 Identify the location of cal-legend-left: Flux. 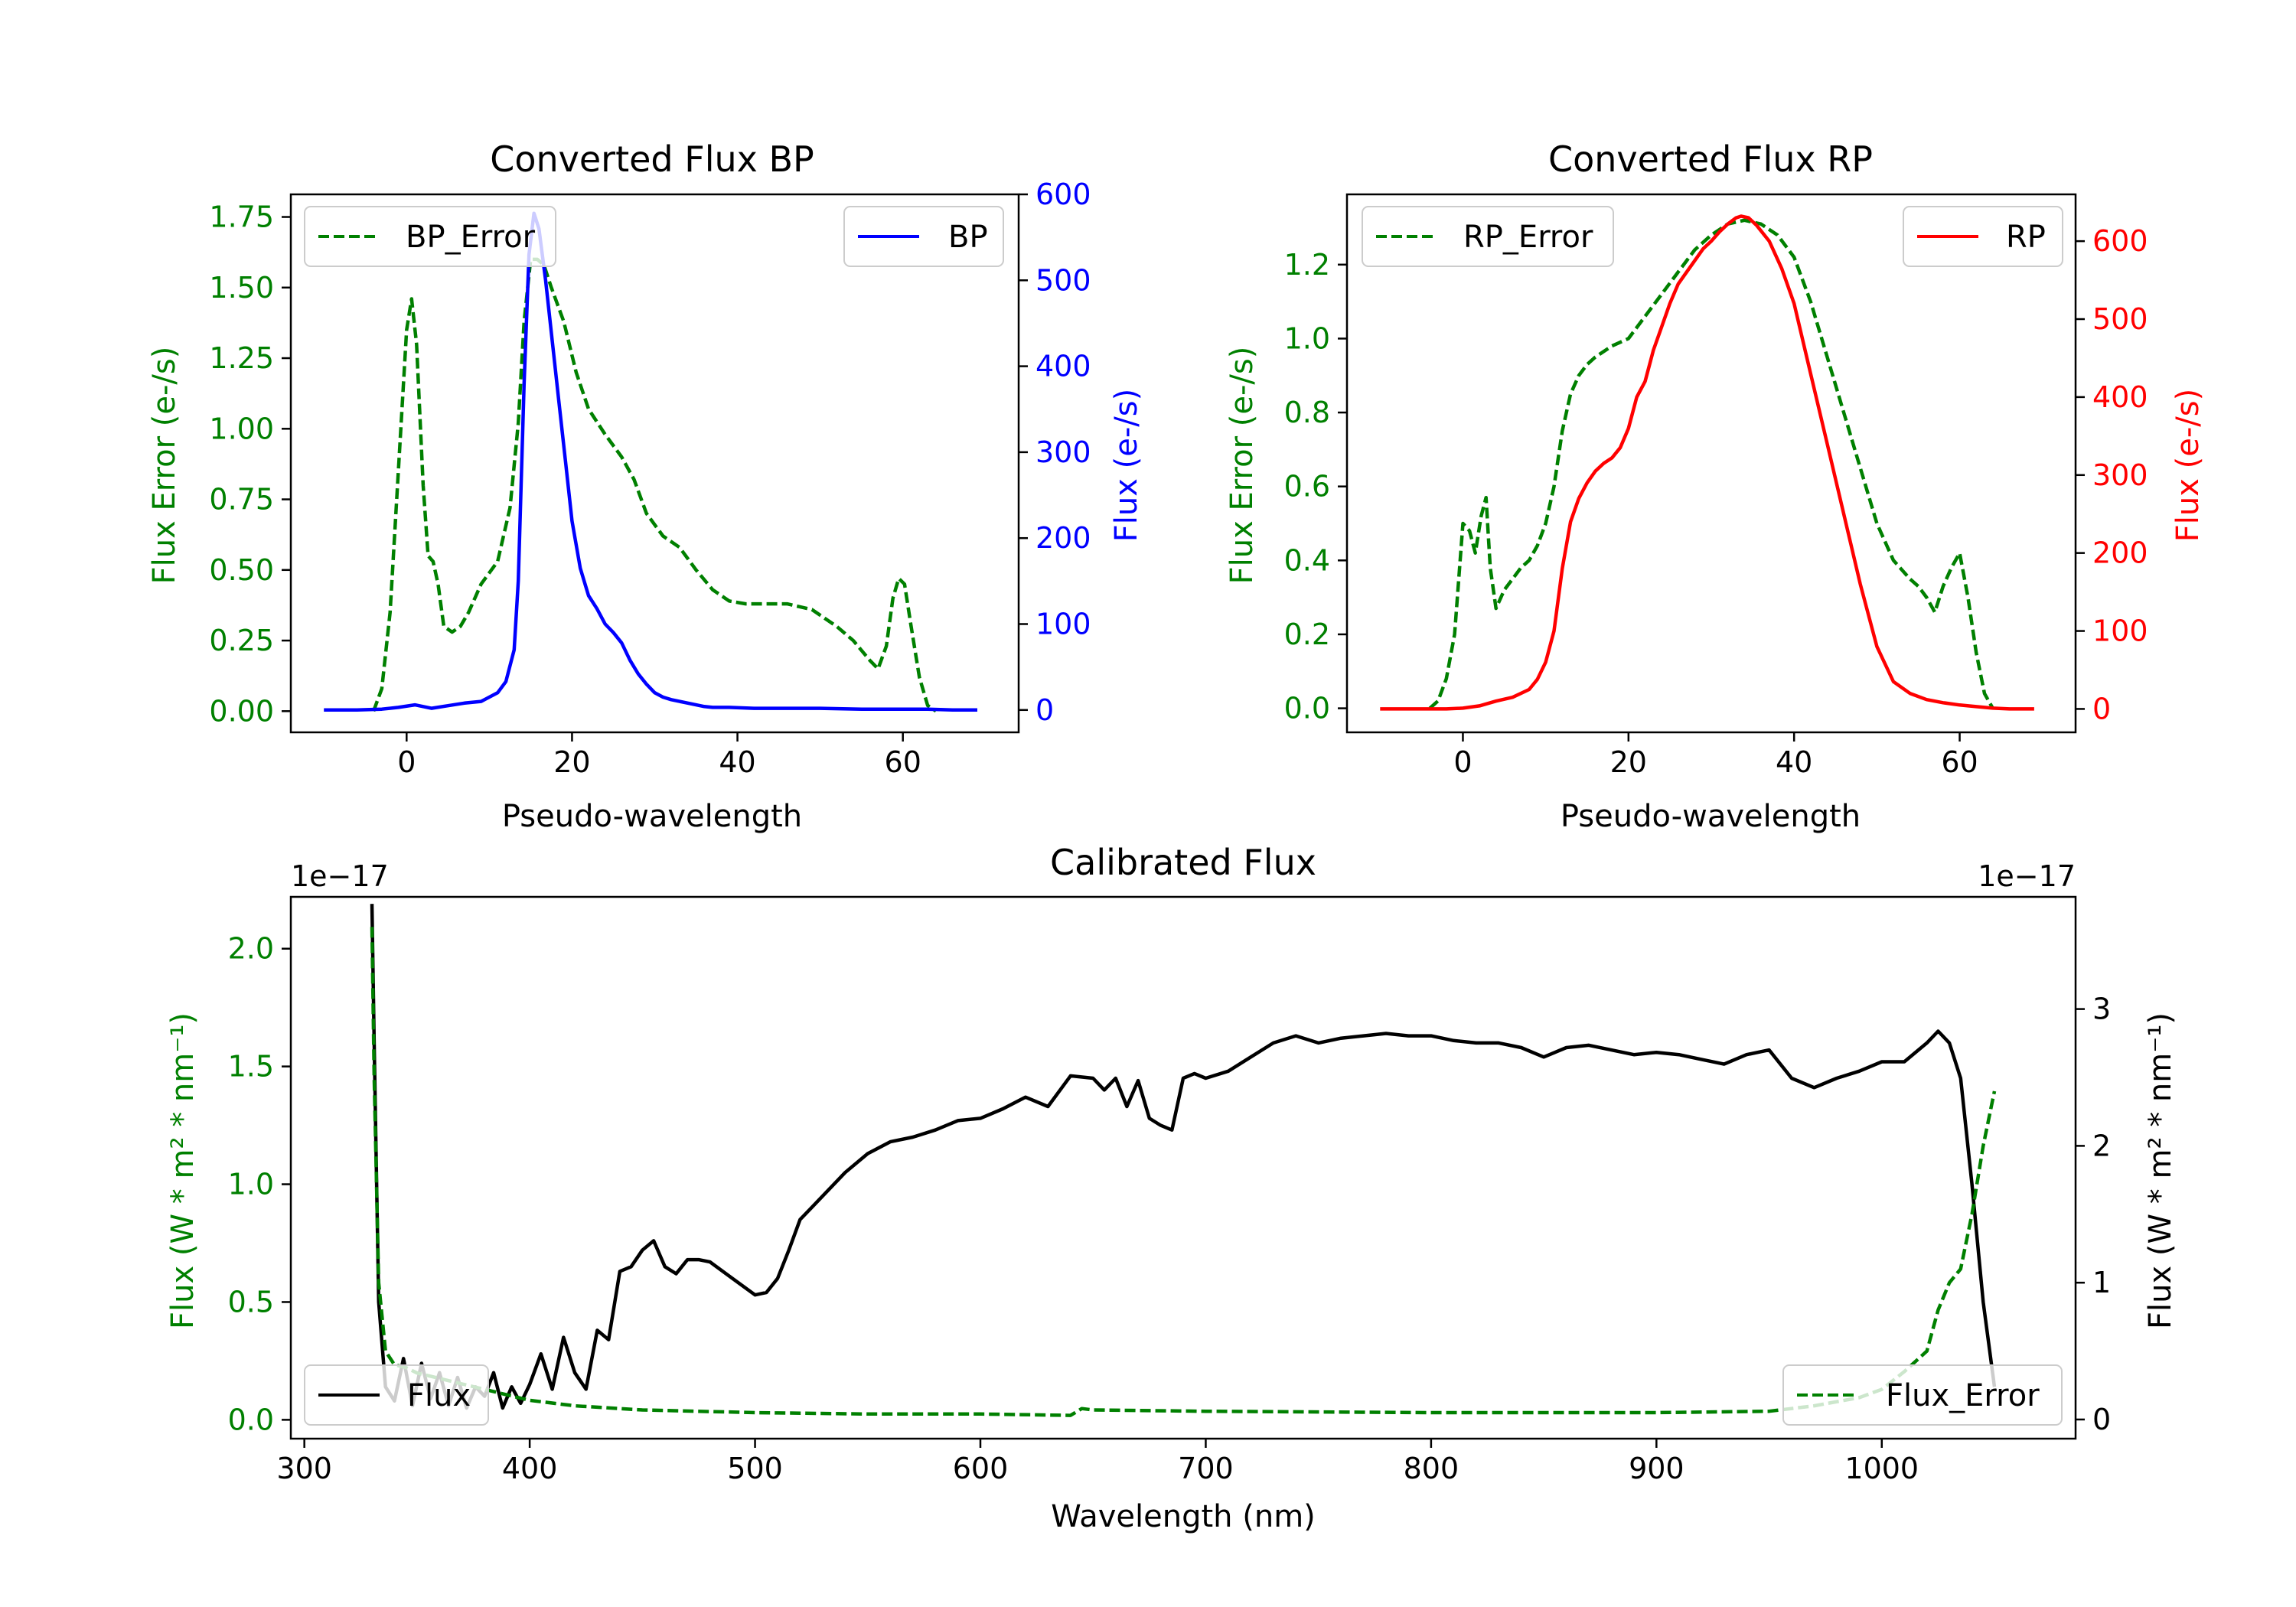
(396, 1395).